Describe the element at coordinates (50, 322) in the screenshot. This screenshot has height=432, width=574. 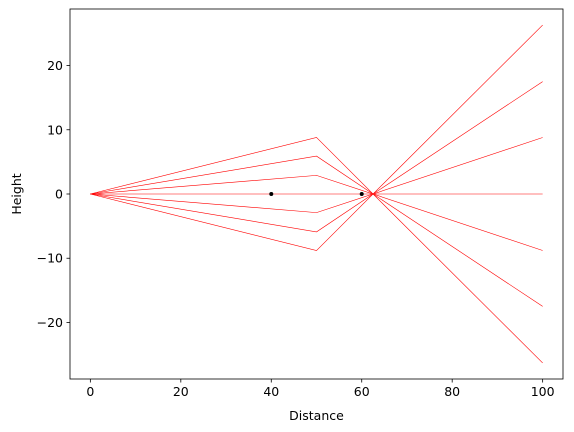
I see `y-tick-label: −20` at that location.